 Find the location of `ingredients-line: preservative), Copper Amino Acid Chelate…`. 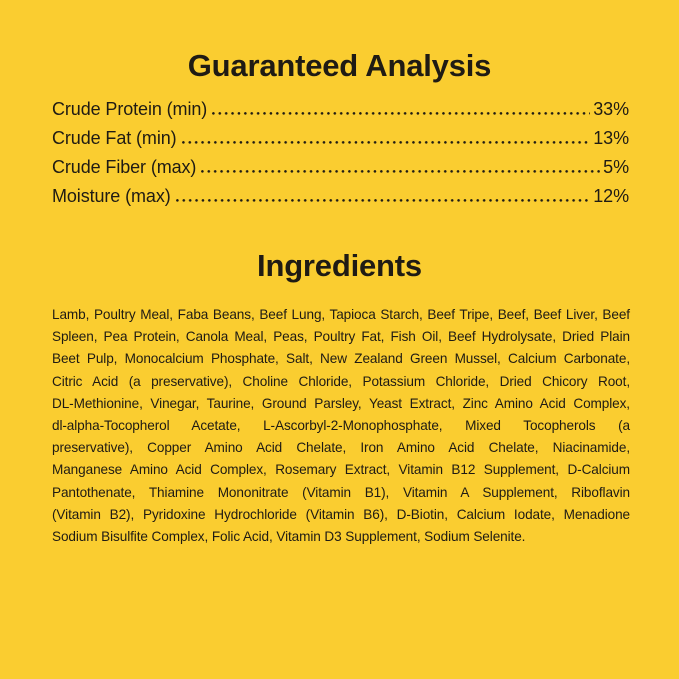

ingredients-line: preservative), Copper Amino Acid Chelate… is located at coordinates (341, 448).